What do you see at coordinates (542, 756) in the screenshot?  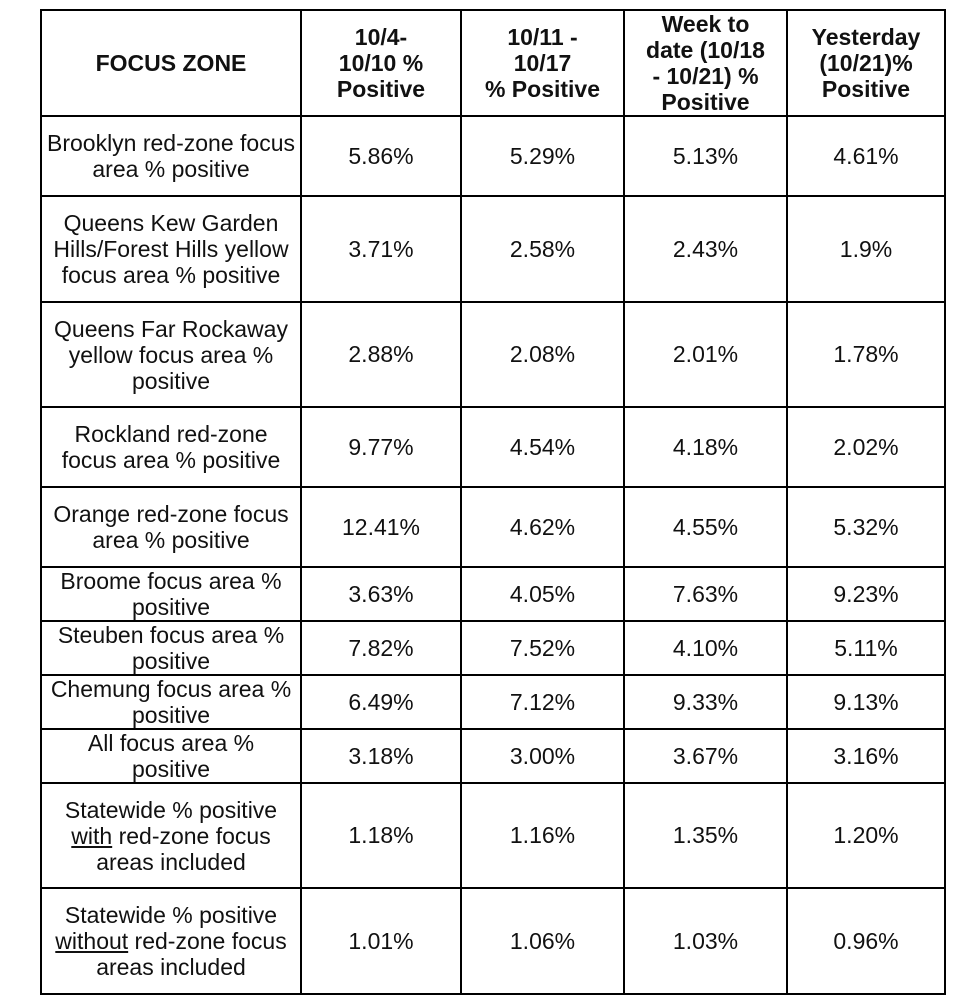 I see `value-cell: 3.00%` at bounding box center [542, 756].